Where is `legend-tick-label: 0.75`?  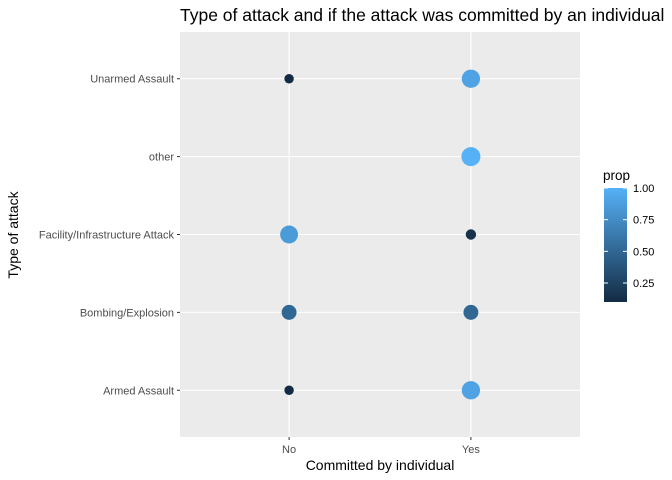 legend-tick-label: 0.75 is located at coordinates (643, 221).